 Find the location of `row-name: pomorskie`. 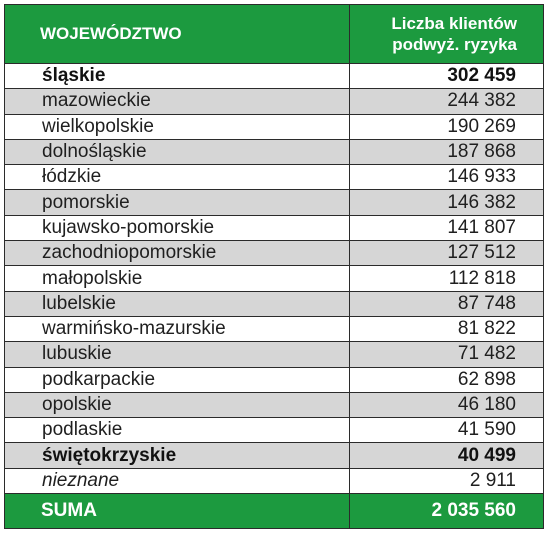

row-name: pomorskie is located at coordinates (177, 202).